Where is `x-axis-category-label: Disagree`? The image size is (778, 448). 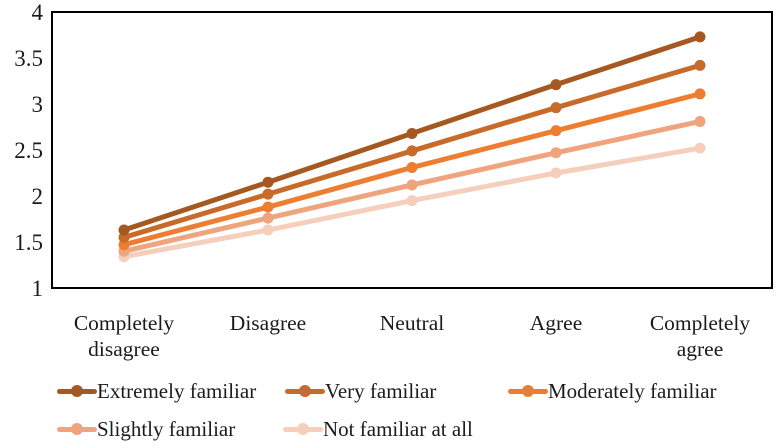
x-axis-category-label: Disagree is located at coordinates (268, 323).